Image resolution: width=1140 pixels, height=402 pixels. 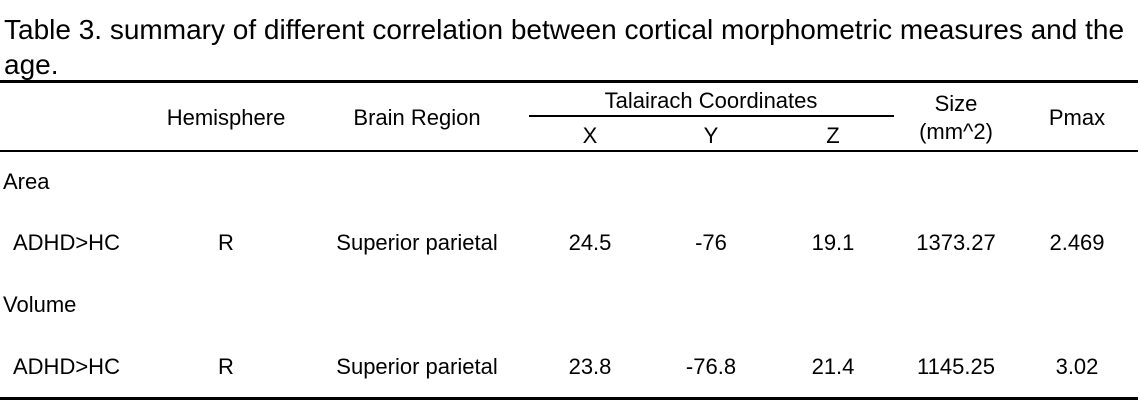 What do you see at coordinates (1077, 242) in the screenshot?
I see `table-cell-pmax: 2.469` at bounding box center [1077, 242].